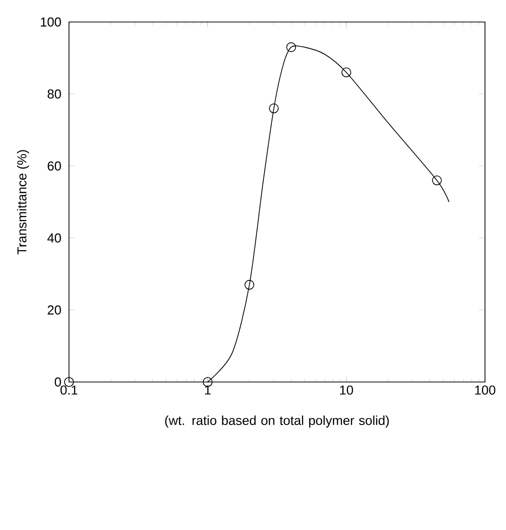 The height and width of the screenshot is (530, 506). What do you see at coordinates (23, 202) in the screenshot?
I see `y-axis-title: Transmittance (%)` at bounding box center [23, 202].